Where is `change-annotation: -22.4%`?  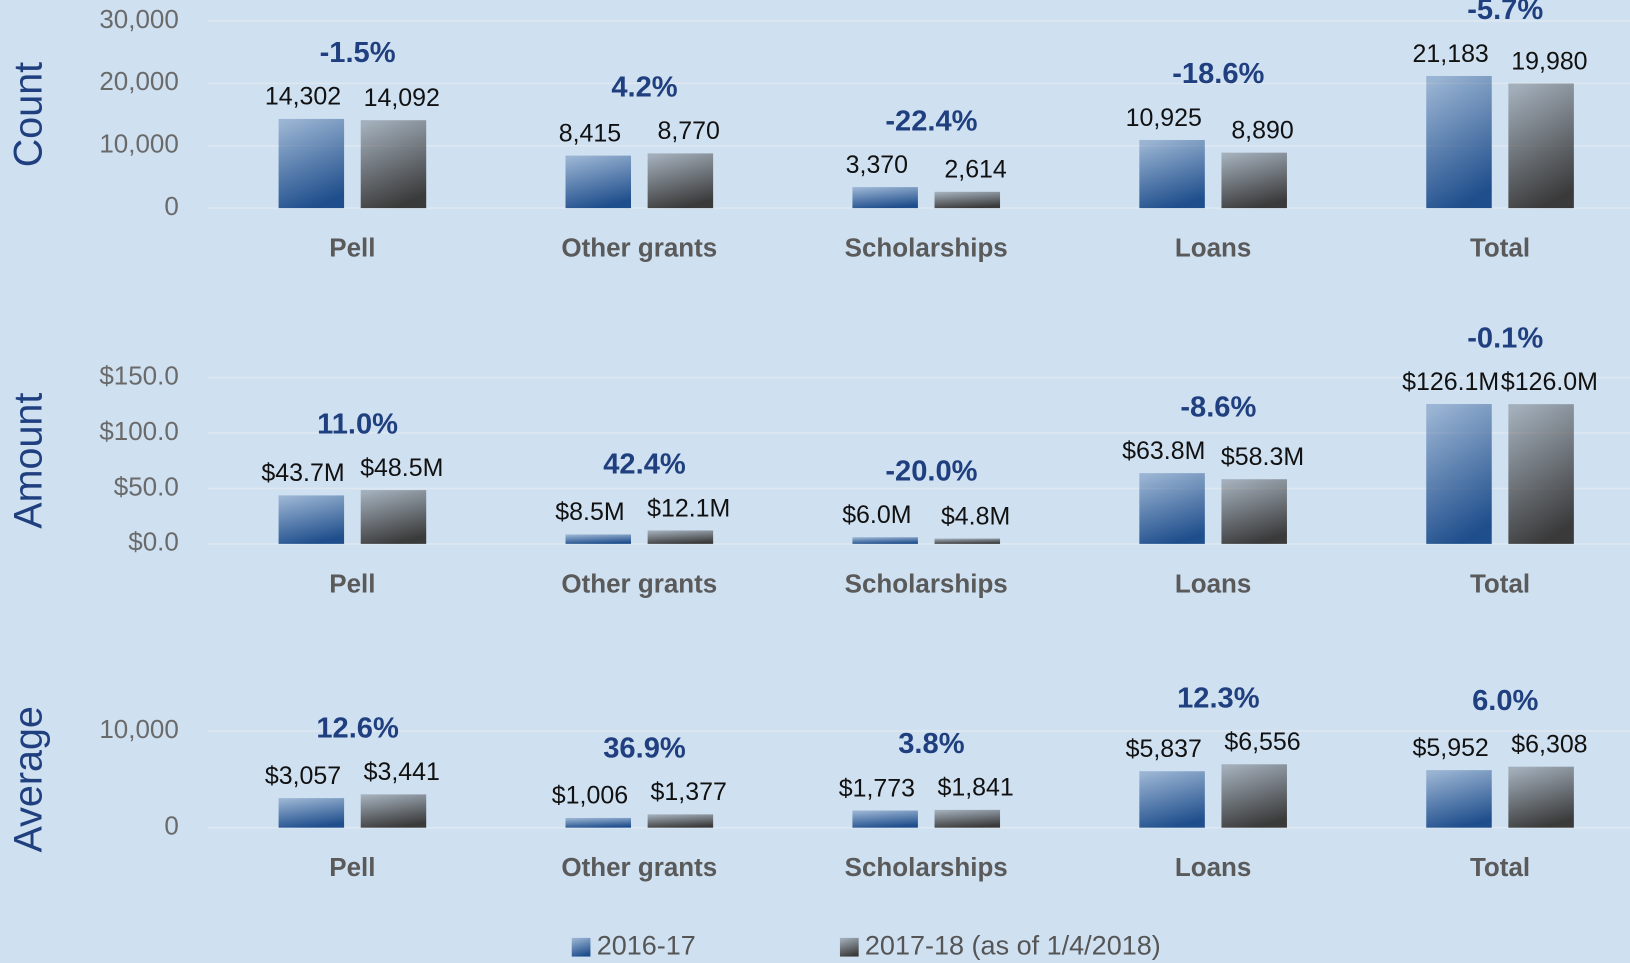
change-annotation: -22.4% is located at coordinates (931, 121).